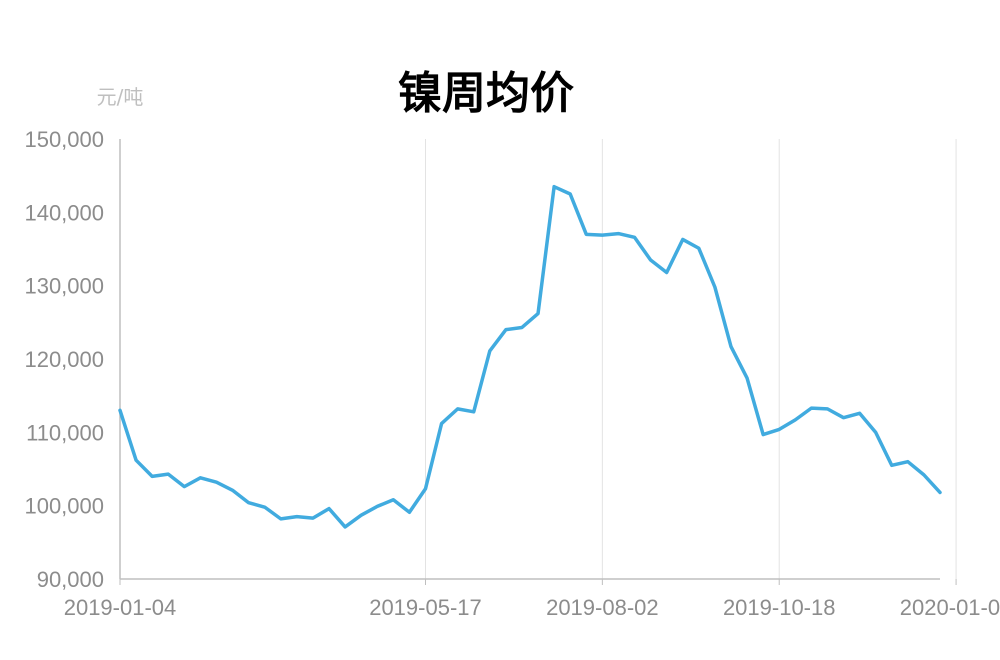 The height and width of the screenshot is (660, 1000). Describe the element at coordinates (120, 97) in the screenshot. I see `y-axis-unit-label: 元/吨` at that location.